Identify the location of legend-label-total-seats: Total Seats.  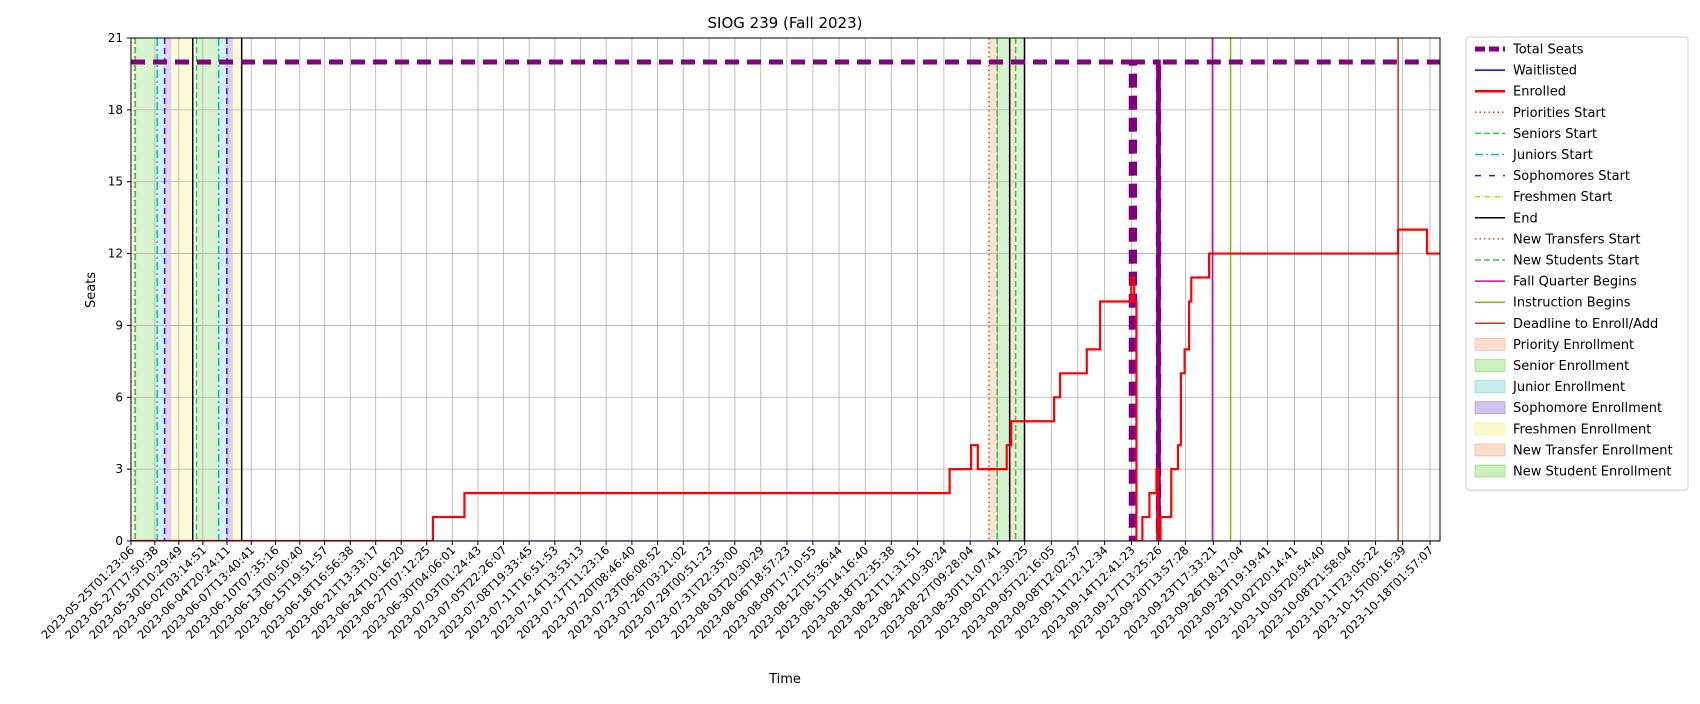
(1548, 50).